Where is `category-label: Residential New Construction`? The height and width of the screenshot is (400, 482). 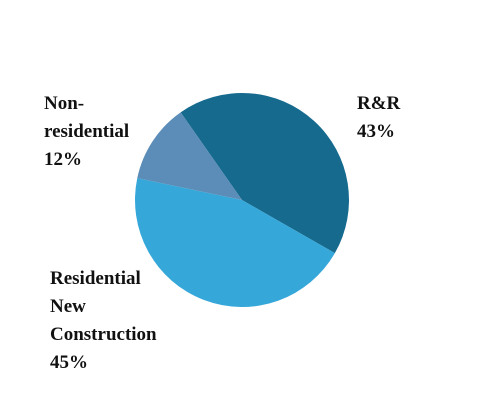 category-label: Residential New Construction is located at coordinates (103, 306).